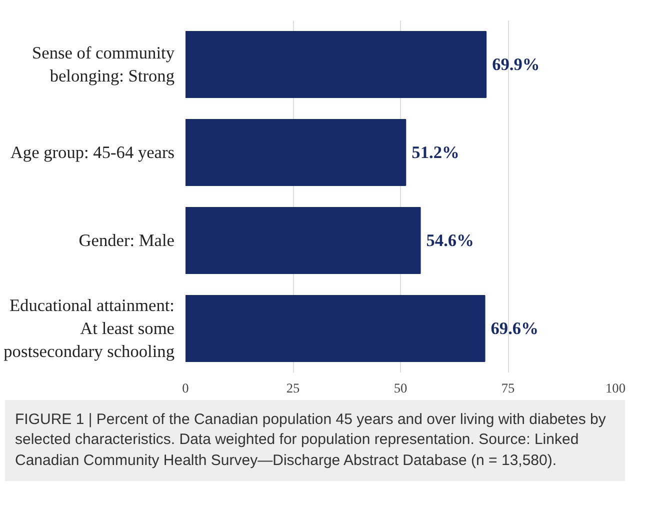 The height and width of the screenshot is (525, 652). What do you see at coordinates (508, 388) in the screenshot?
I see `x-tick-label: 75` at bounding box center [508, 388].